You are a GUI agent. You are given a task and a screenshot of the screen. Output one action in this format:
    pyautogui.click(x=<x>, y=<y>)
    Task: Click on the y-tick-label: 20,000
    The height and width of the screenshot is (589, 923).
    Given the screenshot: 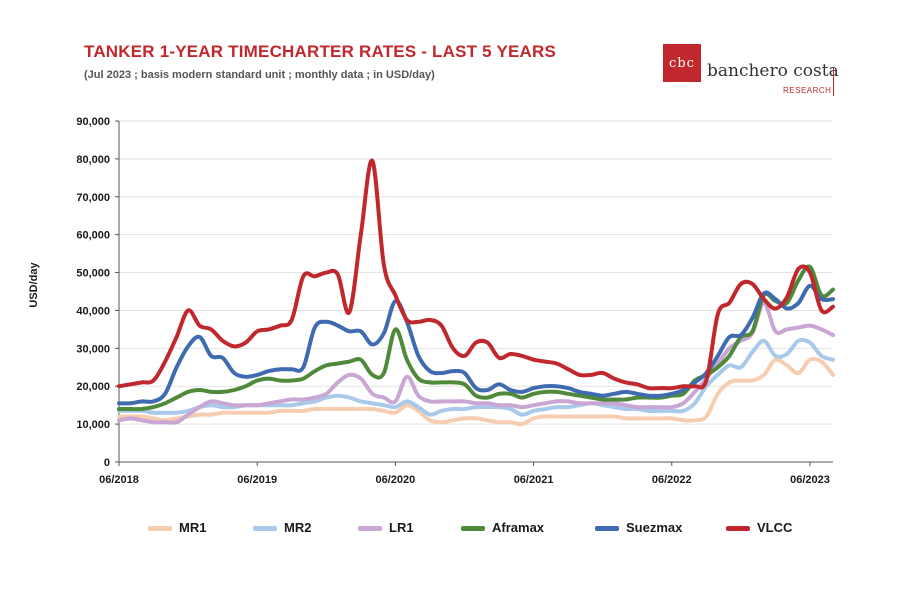 What is the action you would take?
    pyautogui.click(x=93, y=387)
    